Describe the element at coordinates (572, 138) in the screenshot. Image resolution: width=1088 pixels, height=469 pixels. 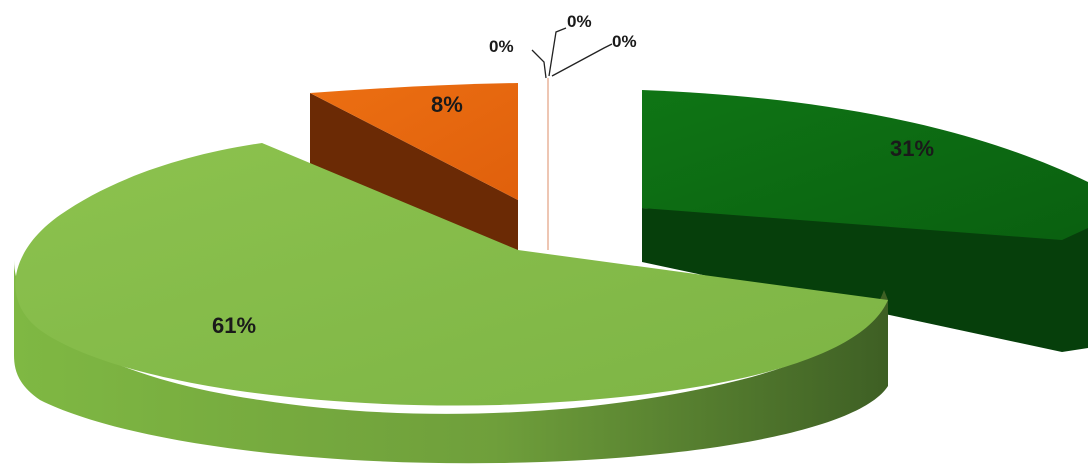
I see `zero-slices` at that location.